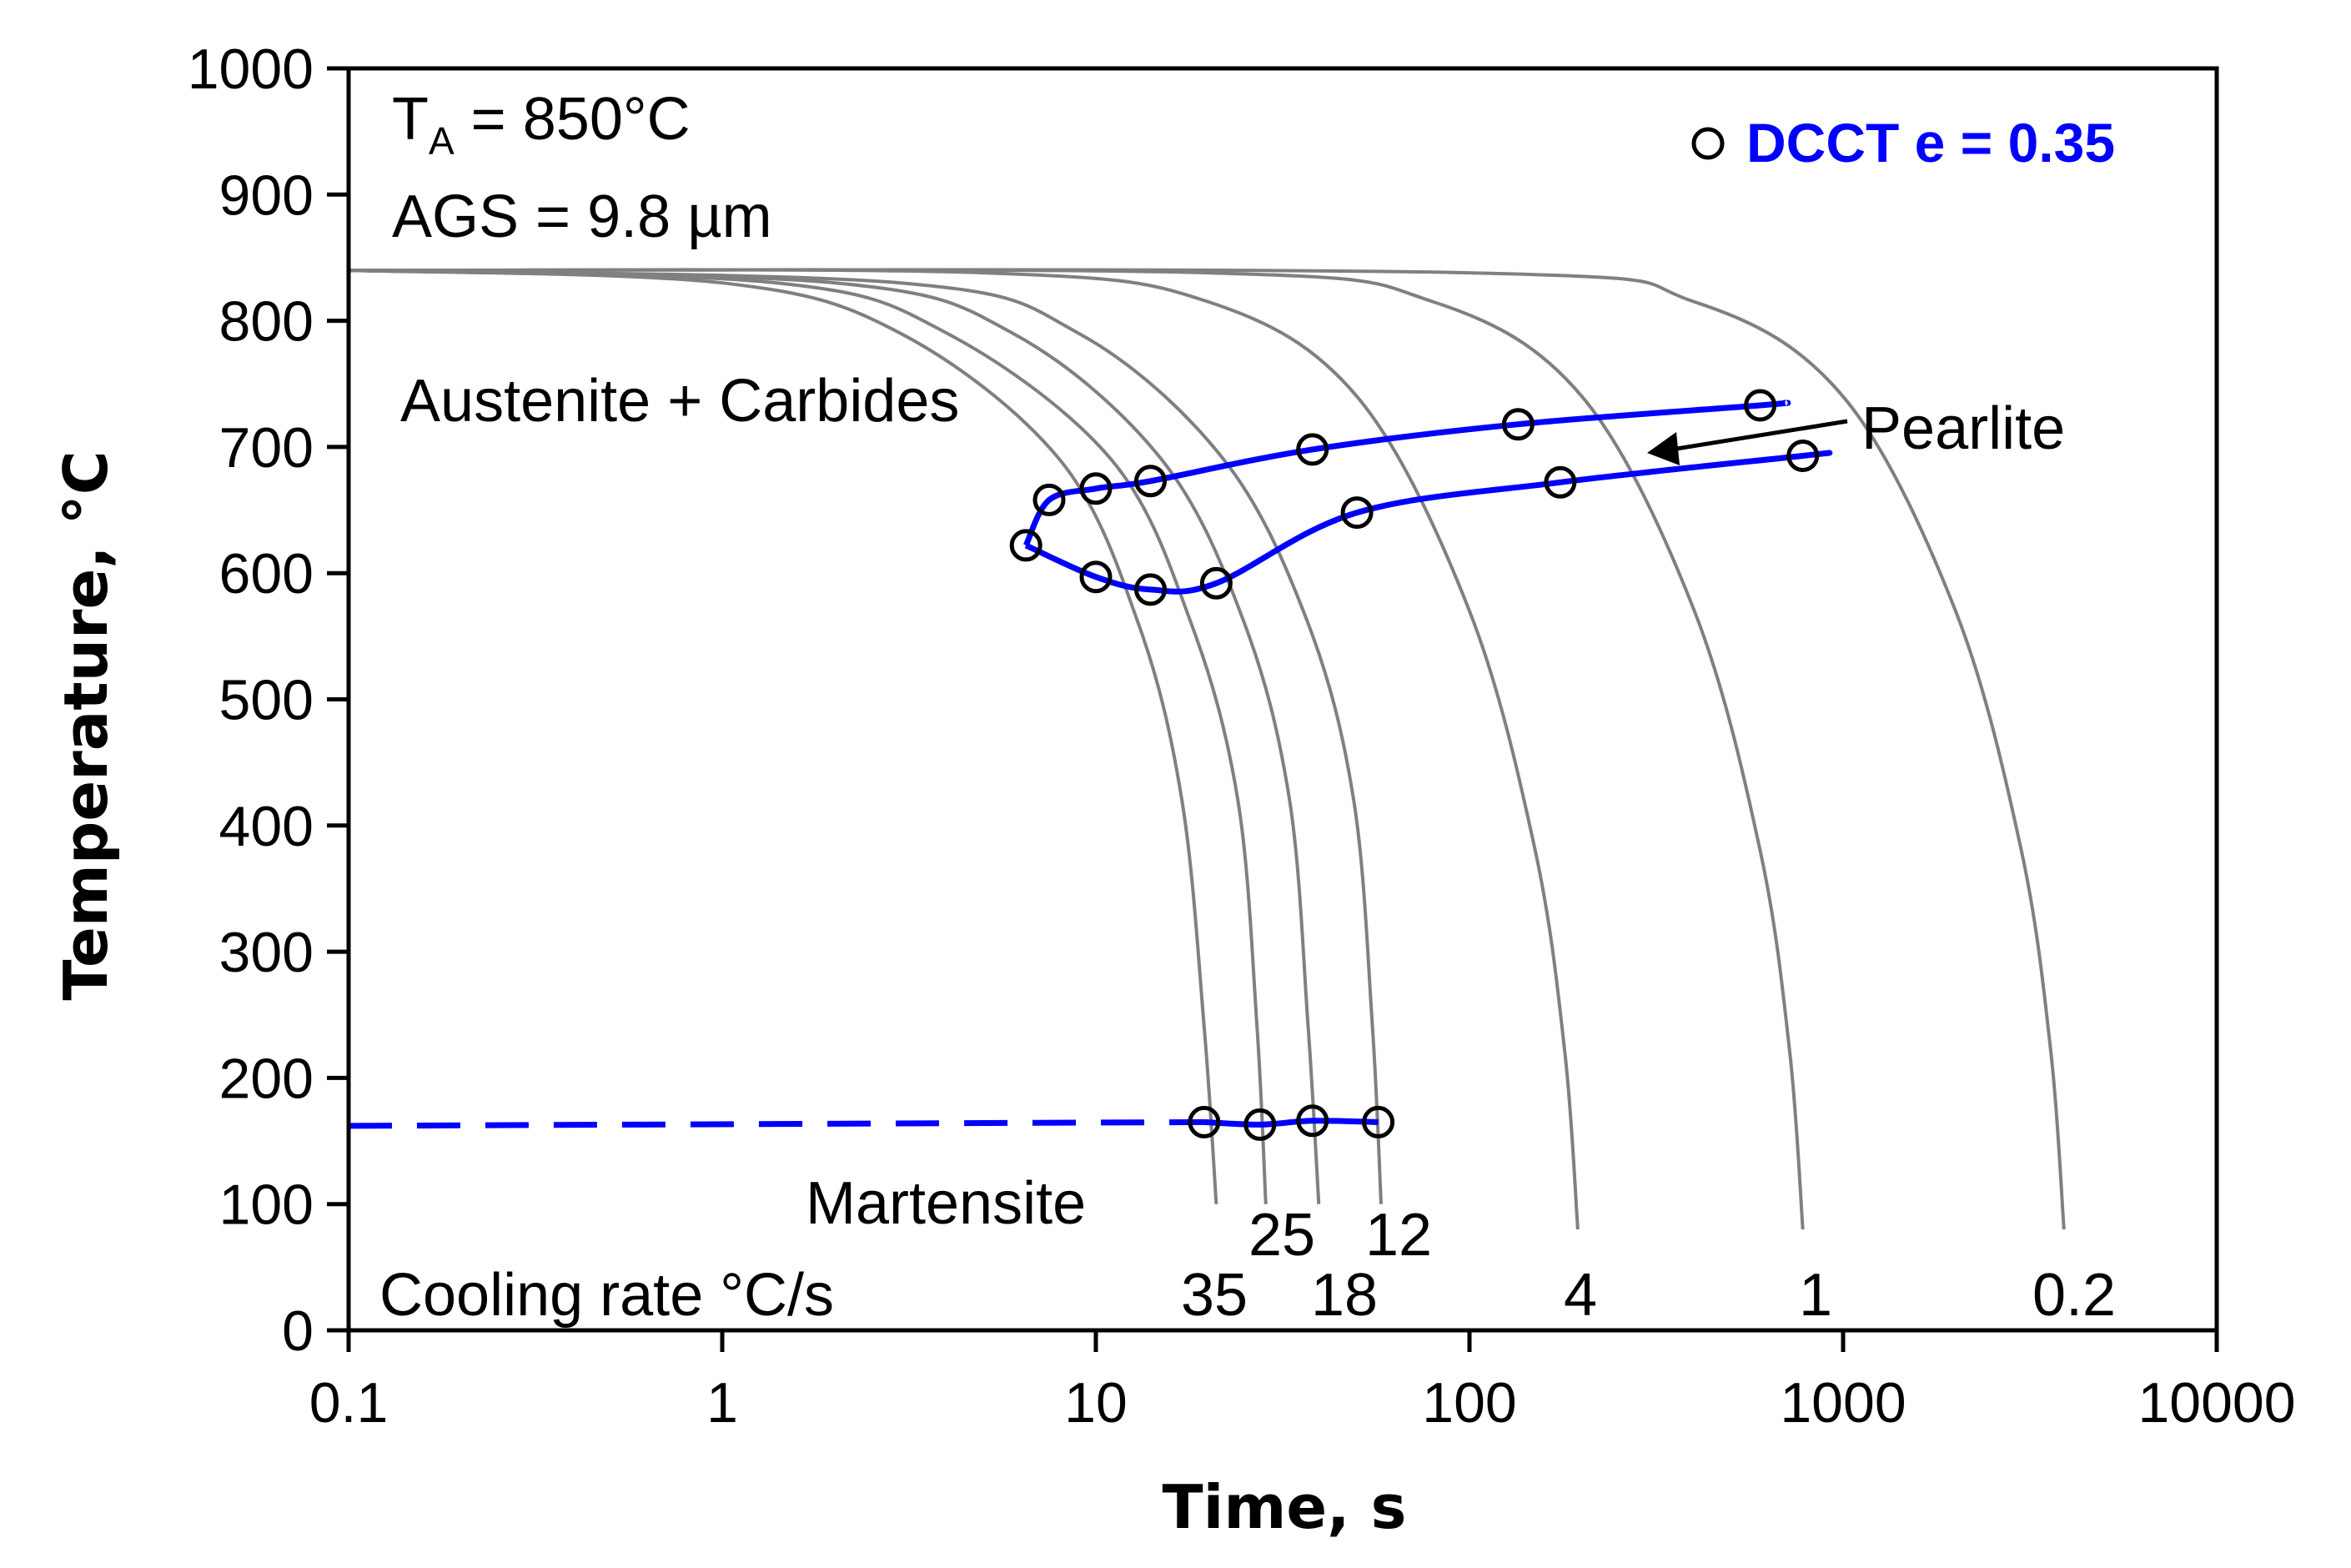 The height and width of the screenshot is (1568, 2351). I want to click on y-axis-title: Temperature, °C, so click(86, 725).